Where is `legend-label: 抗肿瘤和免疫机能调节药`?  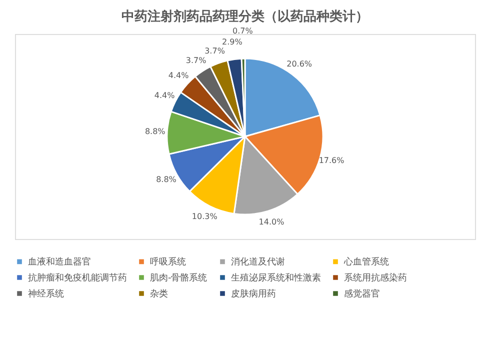
legend-label: 抗肿瘤和免疫机能调节药 is located at coordinates (77, 278).